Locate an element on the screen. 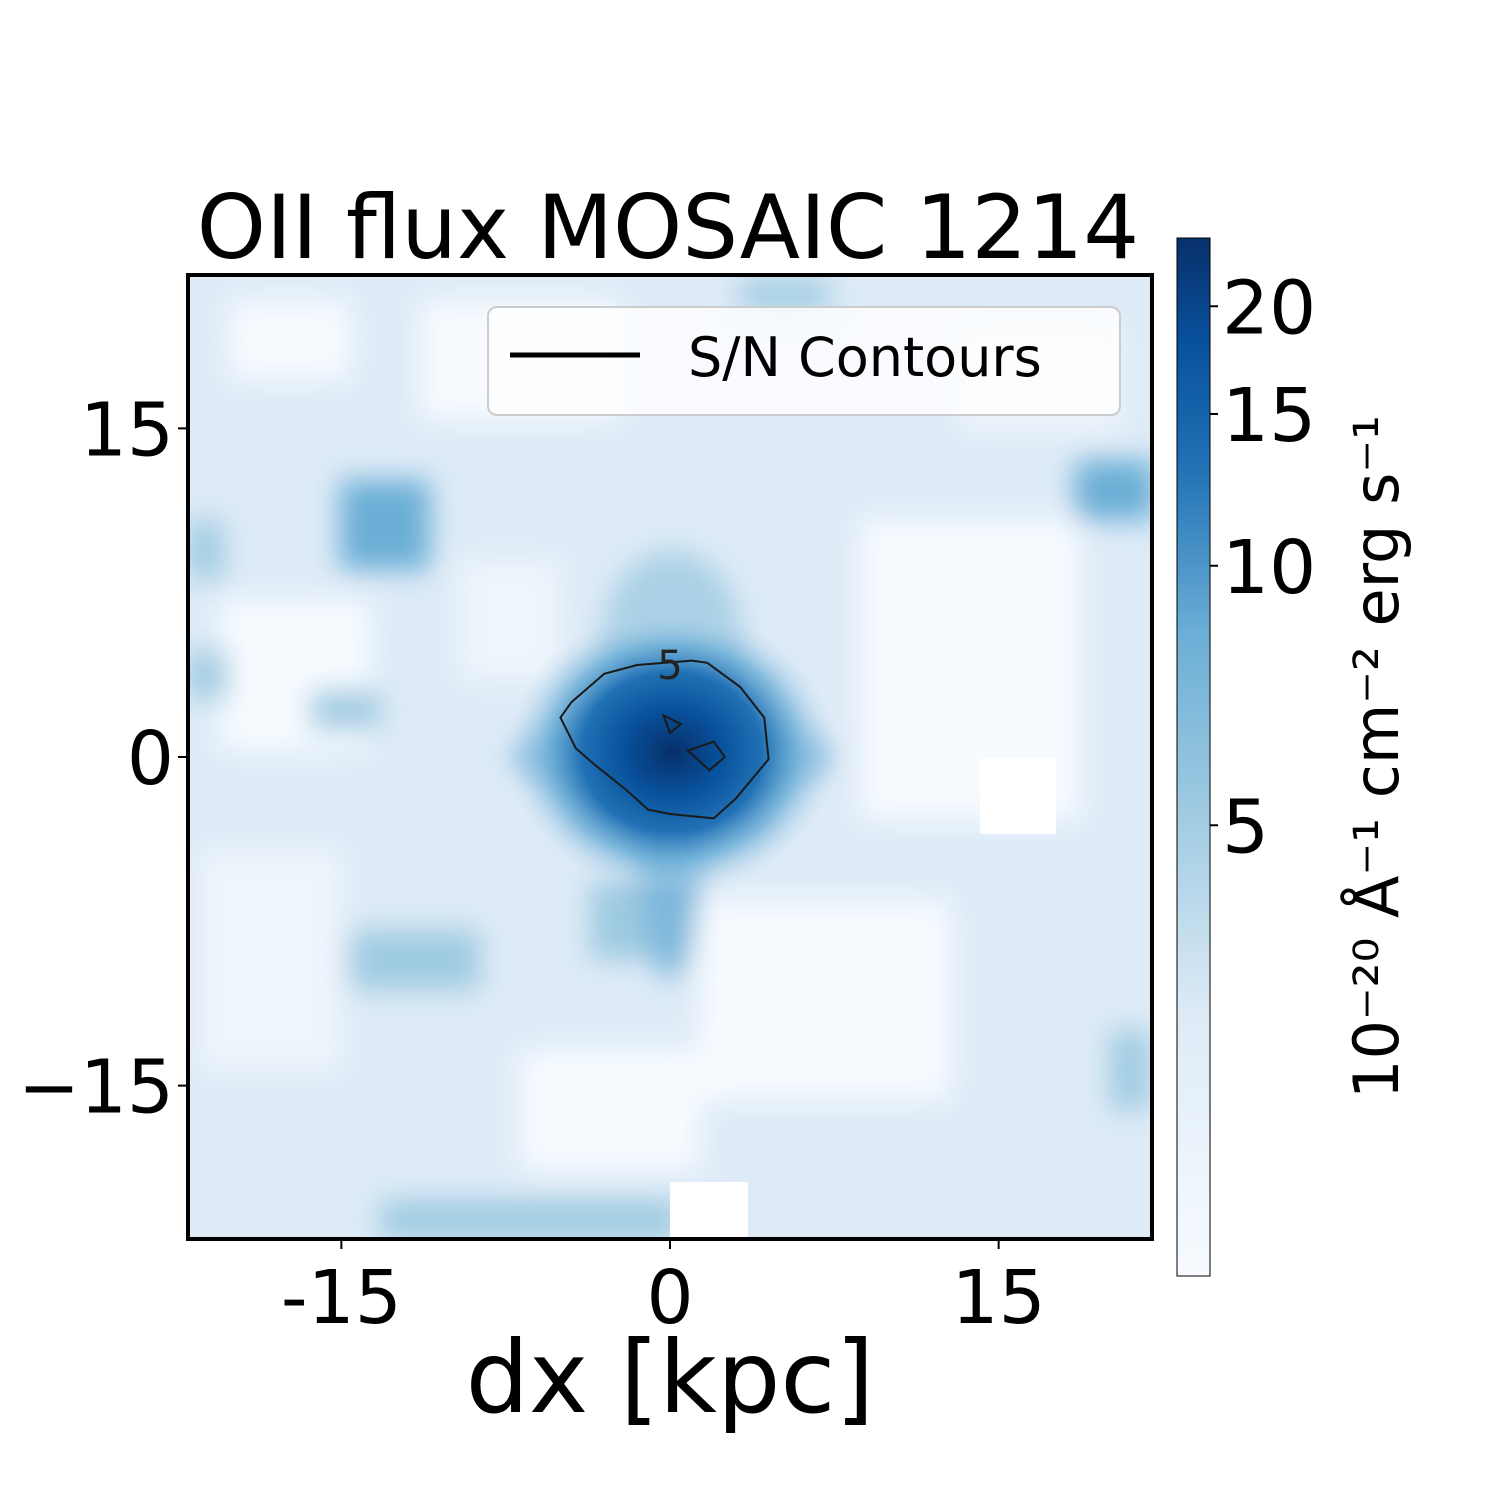  colorbar-label: 10⁻²⁰ Å⁻¹ cm⁻² erg s⁻¹ is located at coordinates (1376, 757).